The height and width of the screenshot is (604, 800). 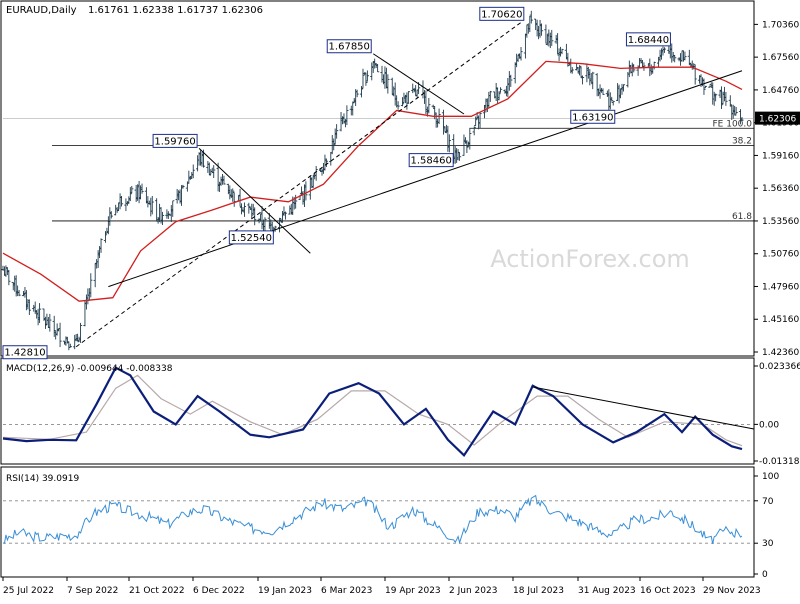 I want to click on annotation-label: 1.59760, so click(x=174, y=141).